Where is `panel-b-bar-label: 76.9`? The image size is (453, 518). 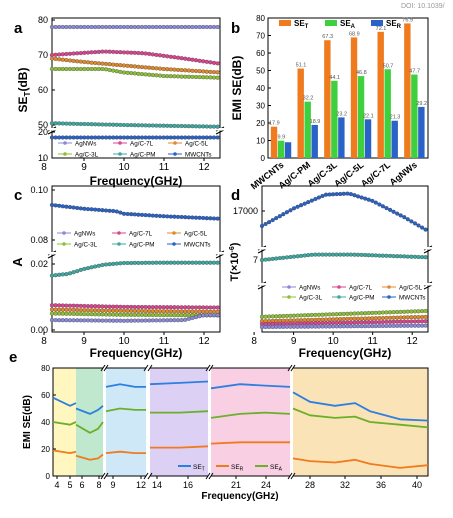
panel-b-bar-label: 76.9 is located at coordinates (407, 20).